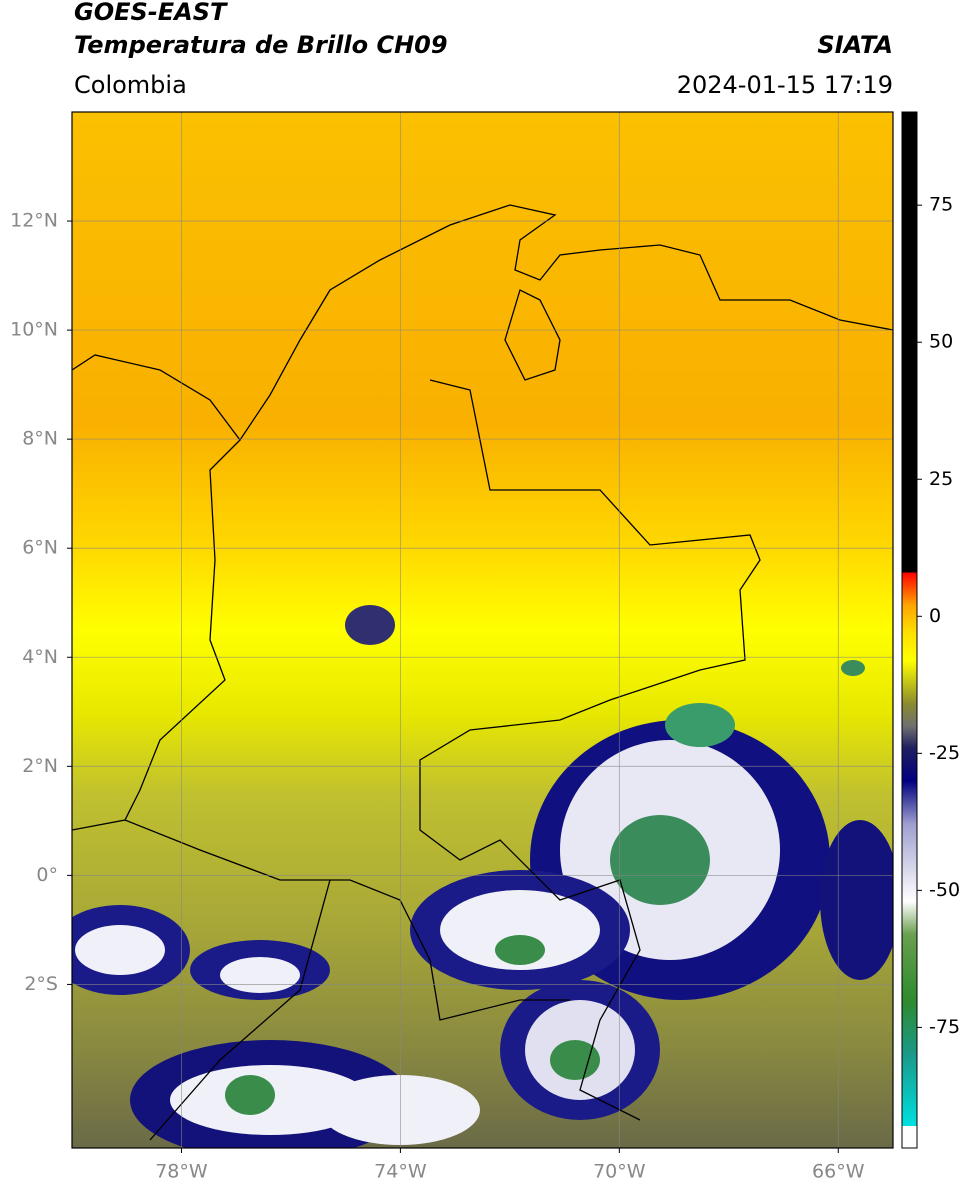 Image resolution: width=966 pixels, height=1190 pixels. I want to click on y-tick-label: 2°S, so click(41, 984).